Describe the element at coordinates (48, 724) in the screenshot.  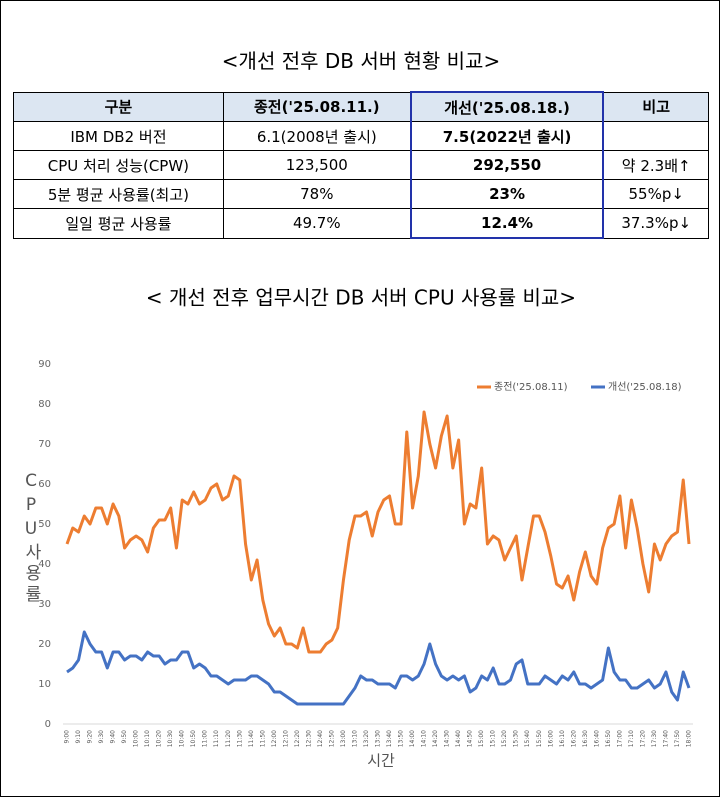
I see `y-tick-label: 0` at that location.